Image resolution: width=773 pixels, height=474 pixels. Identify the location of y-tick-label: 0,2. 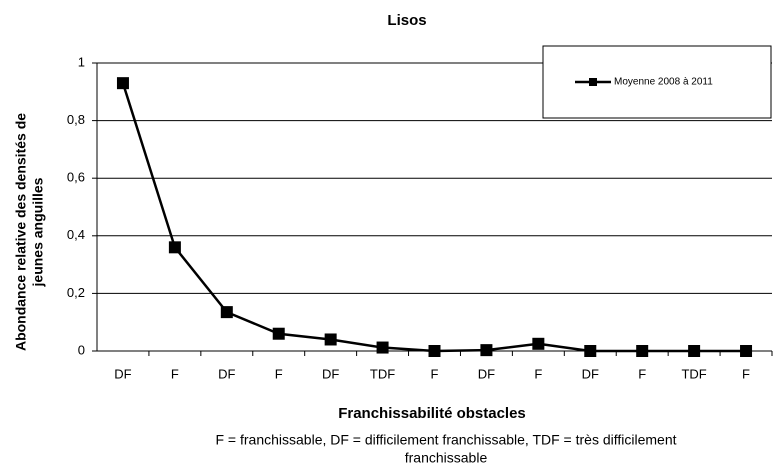
(76, 292).